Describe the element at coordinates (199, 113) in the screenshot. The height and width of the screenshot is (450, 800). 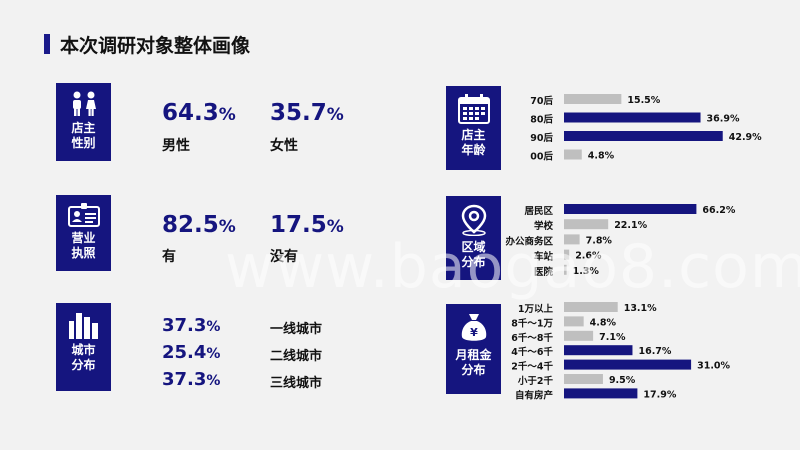
I see `male-value: 64.3%` at that location.